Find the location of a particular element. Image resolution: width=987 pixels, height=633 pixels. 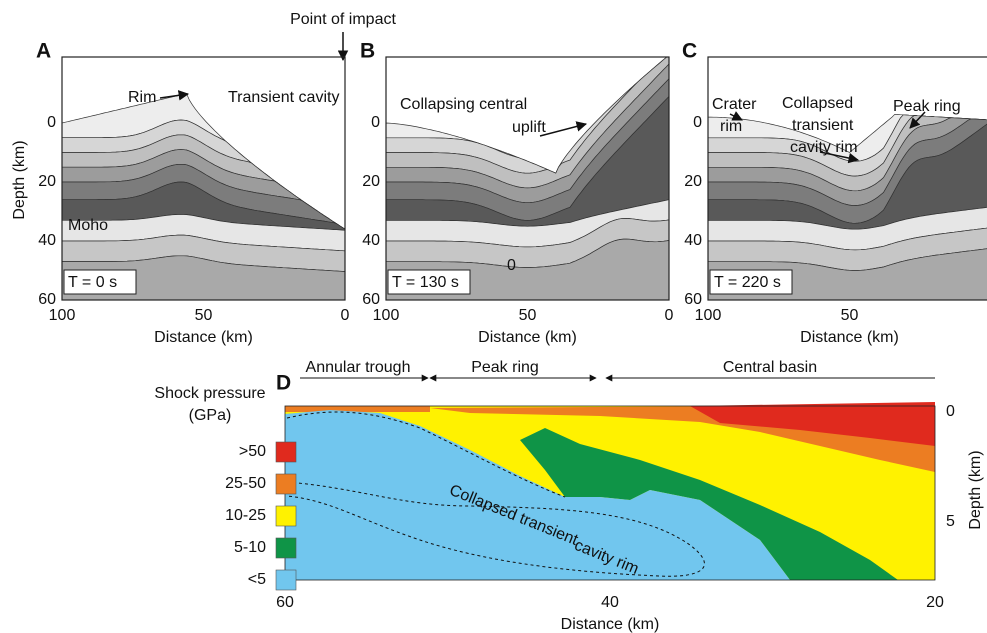

y-tick-label: 5 is located at coordinates (950, 521).